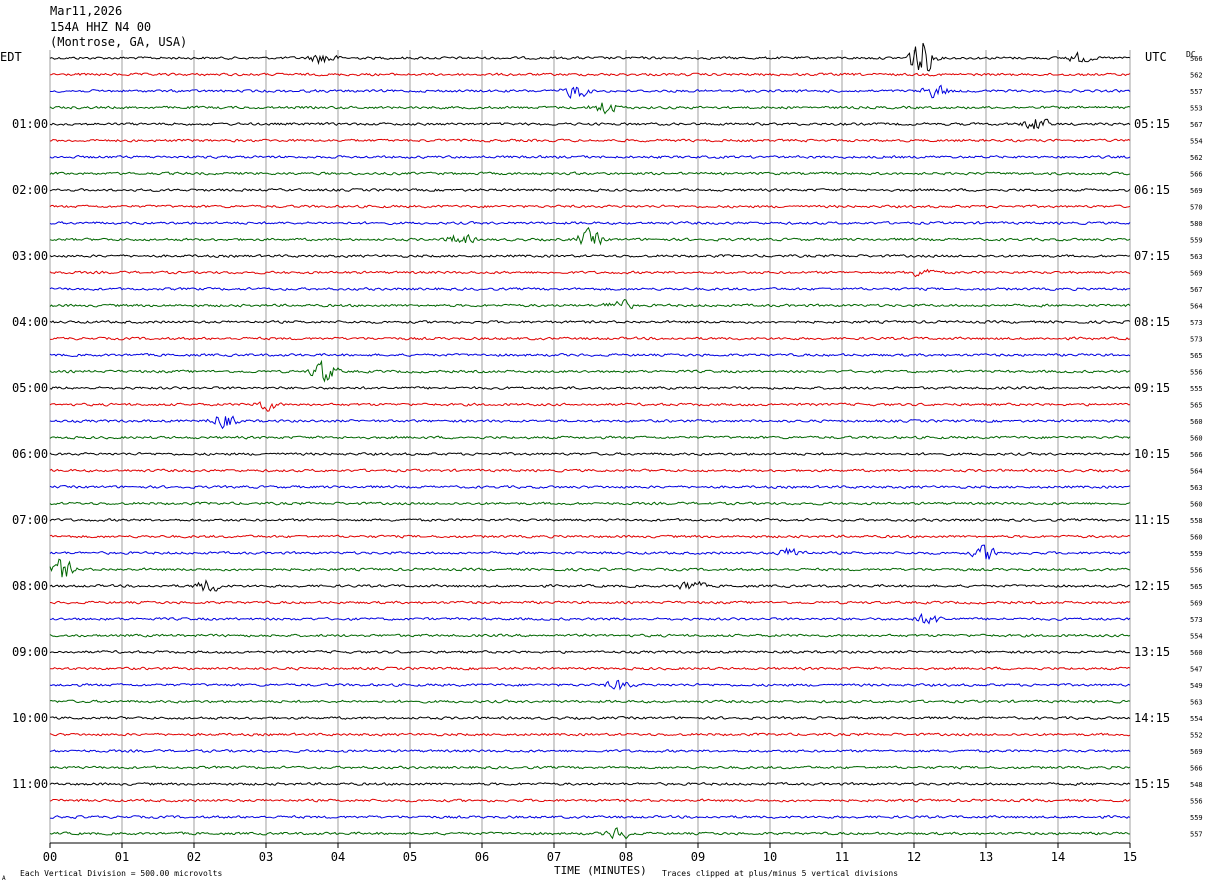  What do you see at coordinates (30, 454) in the screenshot?
I see `left-hour-label: 06:00` at bounding box center [30, 454].